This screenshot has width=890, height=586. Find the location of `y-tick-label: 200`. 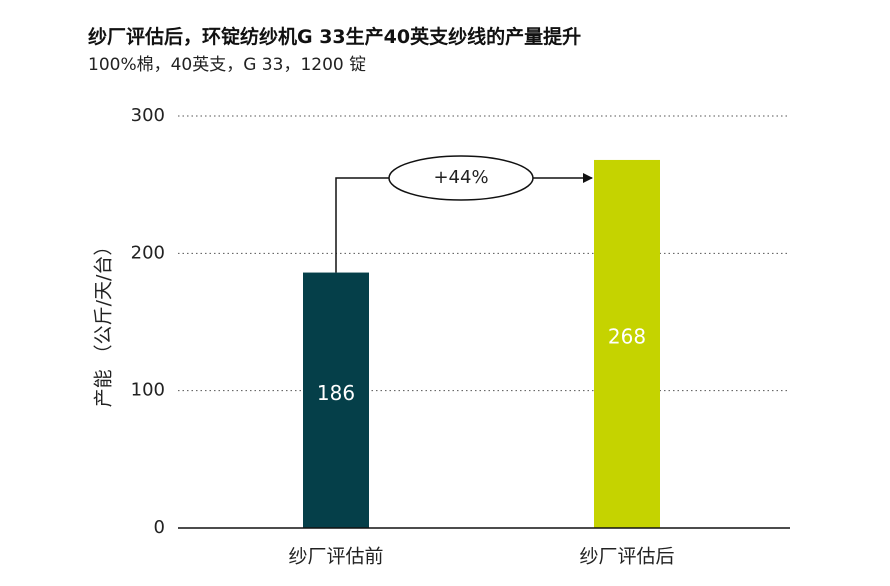

y-tick-label: 200 is located at coordinates (148, 252).